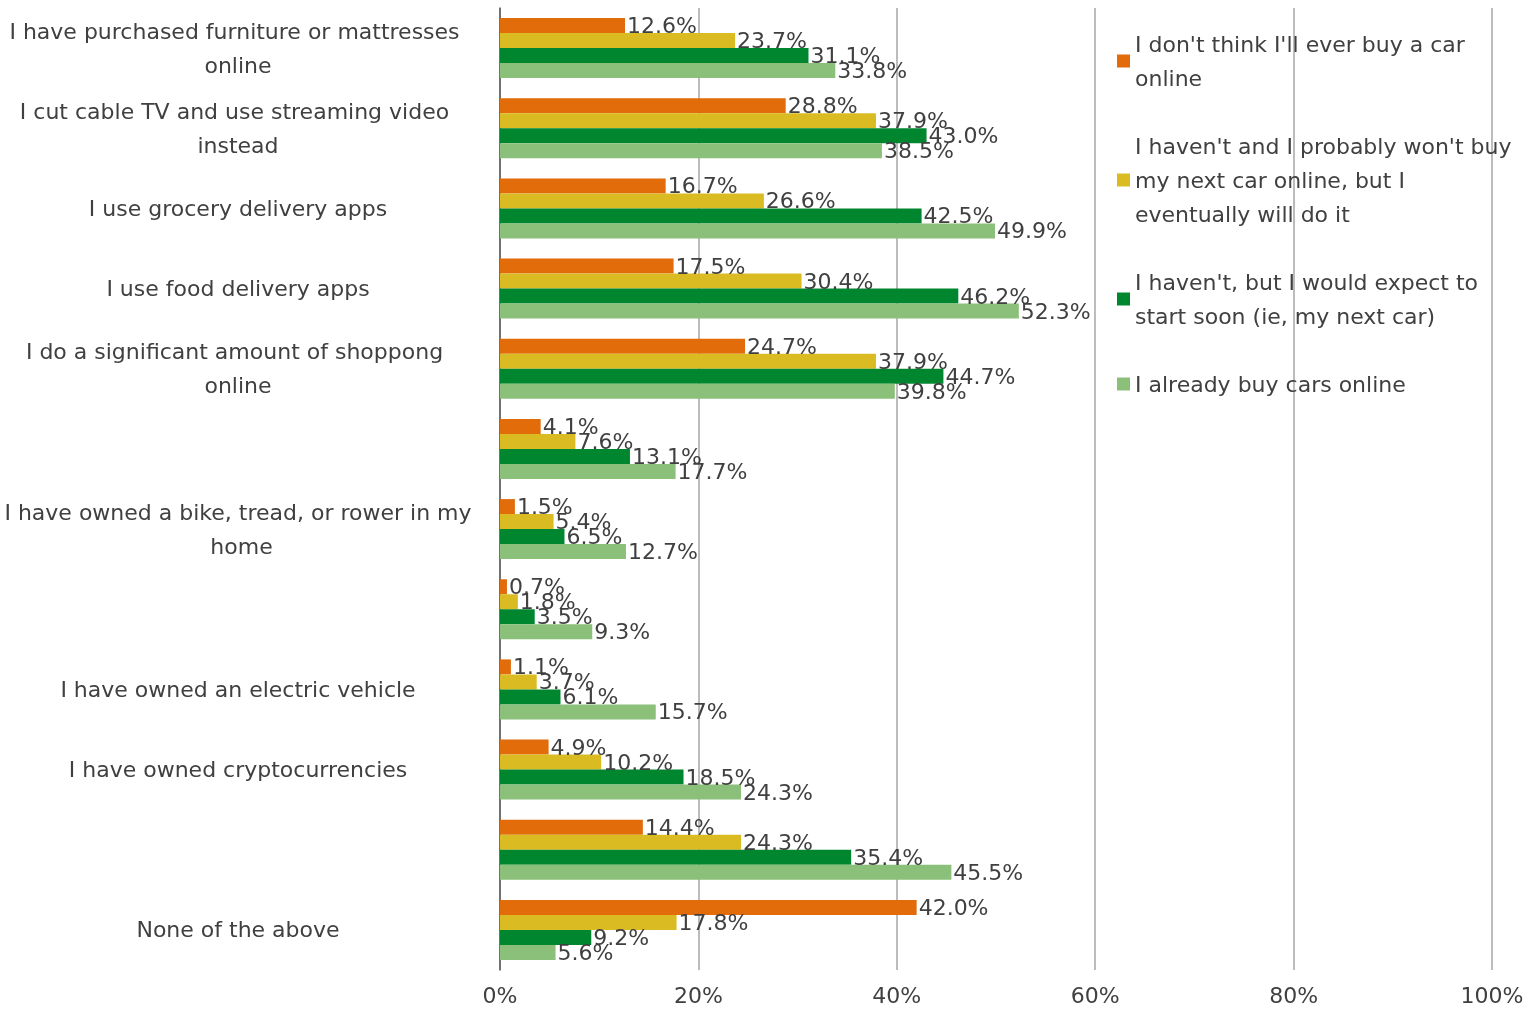 The width and height of the screenshot is (1535, 1028). I want to click on data-label: 16.7%, so click(702, 186).